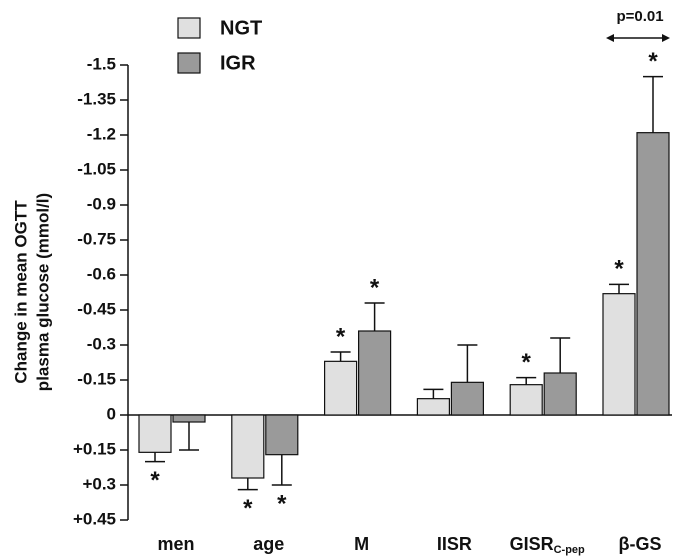  Describe the element at coordinates (94, 518) in the screenshot. I see `y-tick-label: +0.45` at that location.